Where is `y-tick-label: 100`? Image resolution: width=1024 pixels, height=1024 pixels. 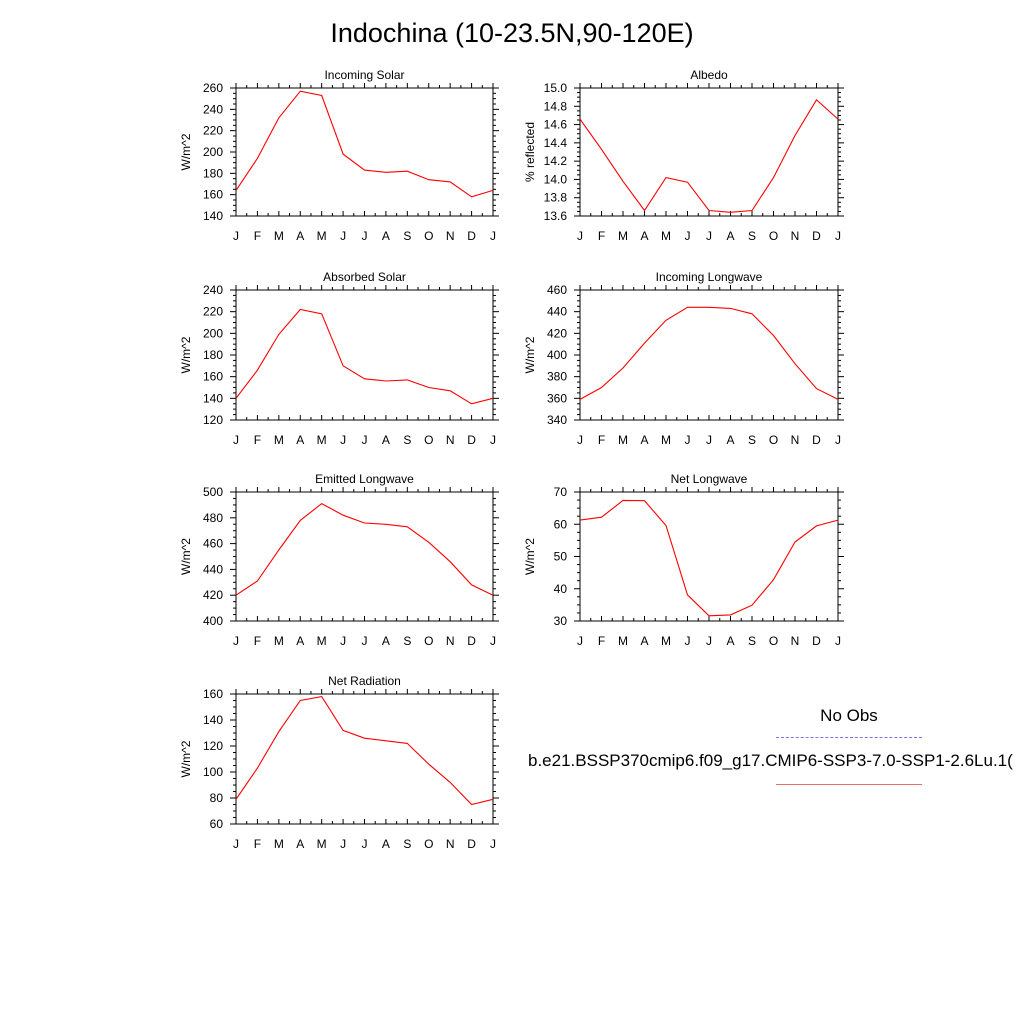
y-tick-label: 100 is located at coordinates (213, 772).